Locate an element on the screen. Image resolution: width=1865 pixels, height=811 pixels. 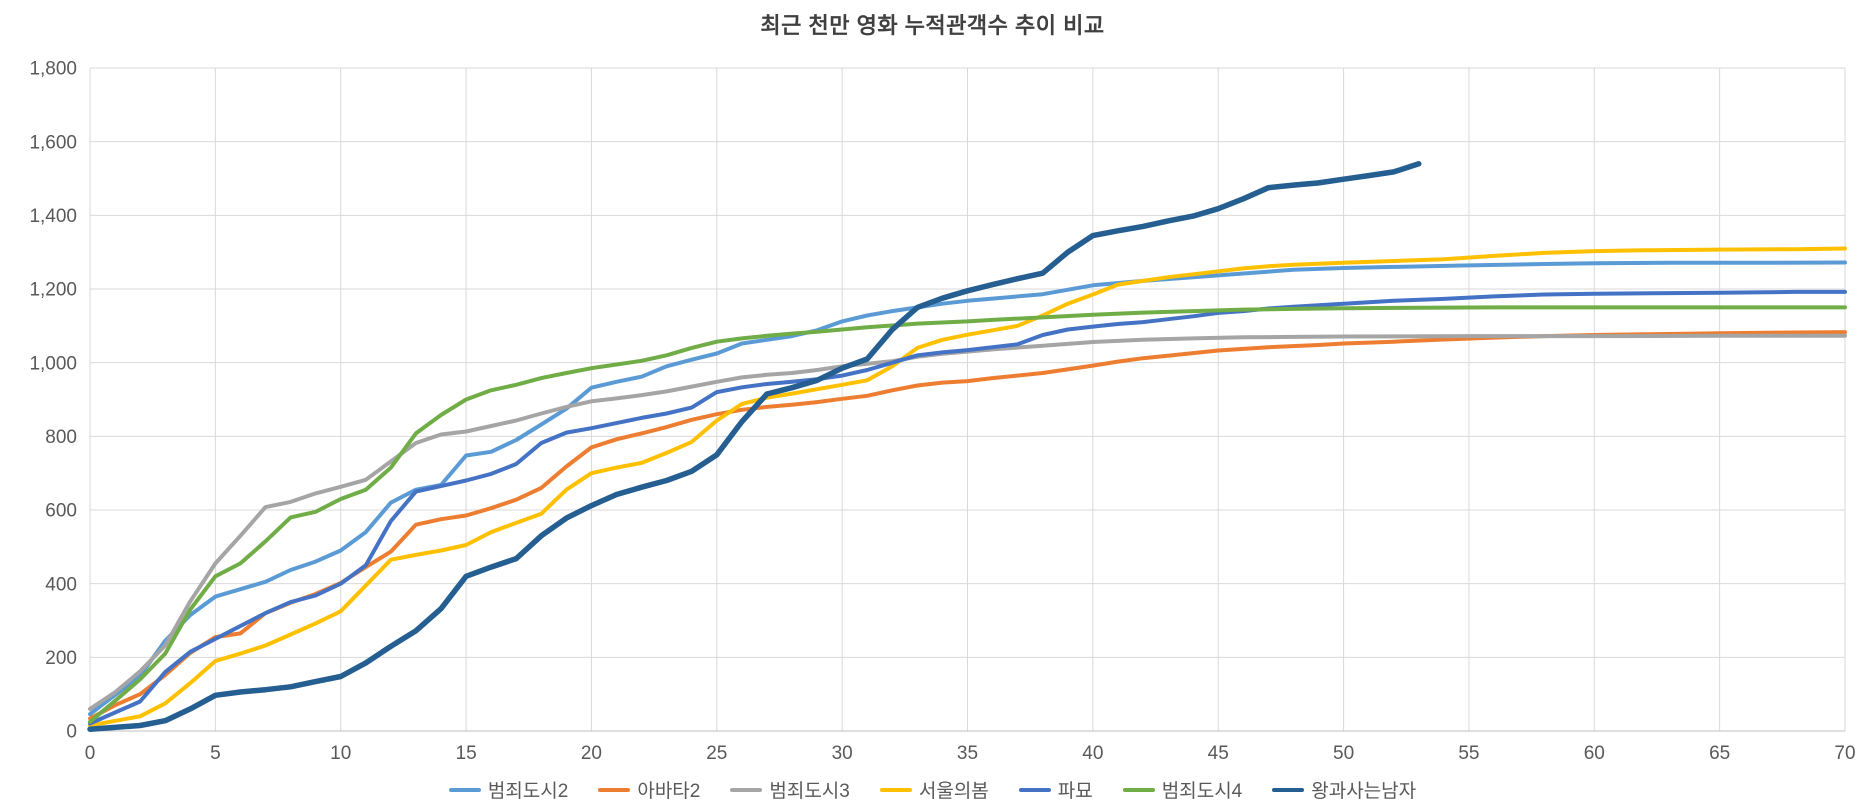
legend-item: 왕과사는남자 is located at coordinates (1344, 789).